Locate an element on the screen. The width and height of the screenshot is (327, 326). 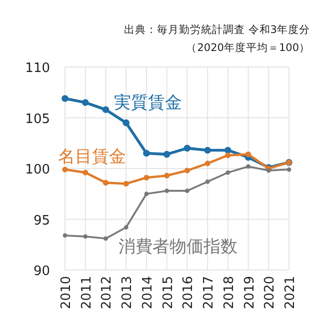
series-label: 名目賃金 is located at coordinates (92, 157).